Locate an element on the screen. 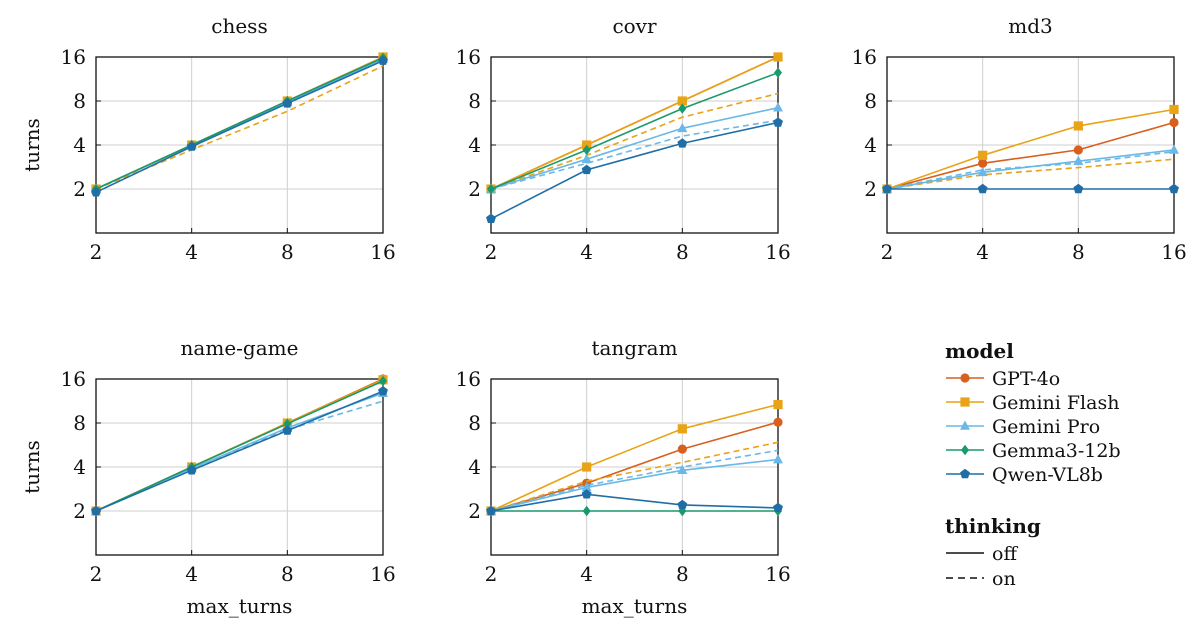 This screenshot has height=629, width=1200. series-gemma3-12b-off is located at coordinates (634, 131).